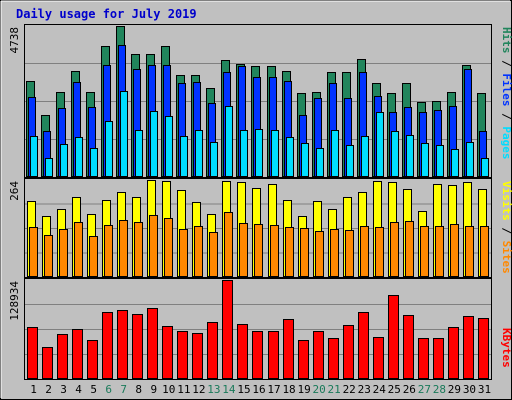 Image resolution: width=512 pixels, height=400 pixels. What do you see at coordinates (108, 389) in the screenshot?
I see `day-label: 6` at bounding box center [108, 389].